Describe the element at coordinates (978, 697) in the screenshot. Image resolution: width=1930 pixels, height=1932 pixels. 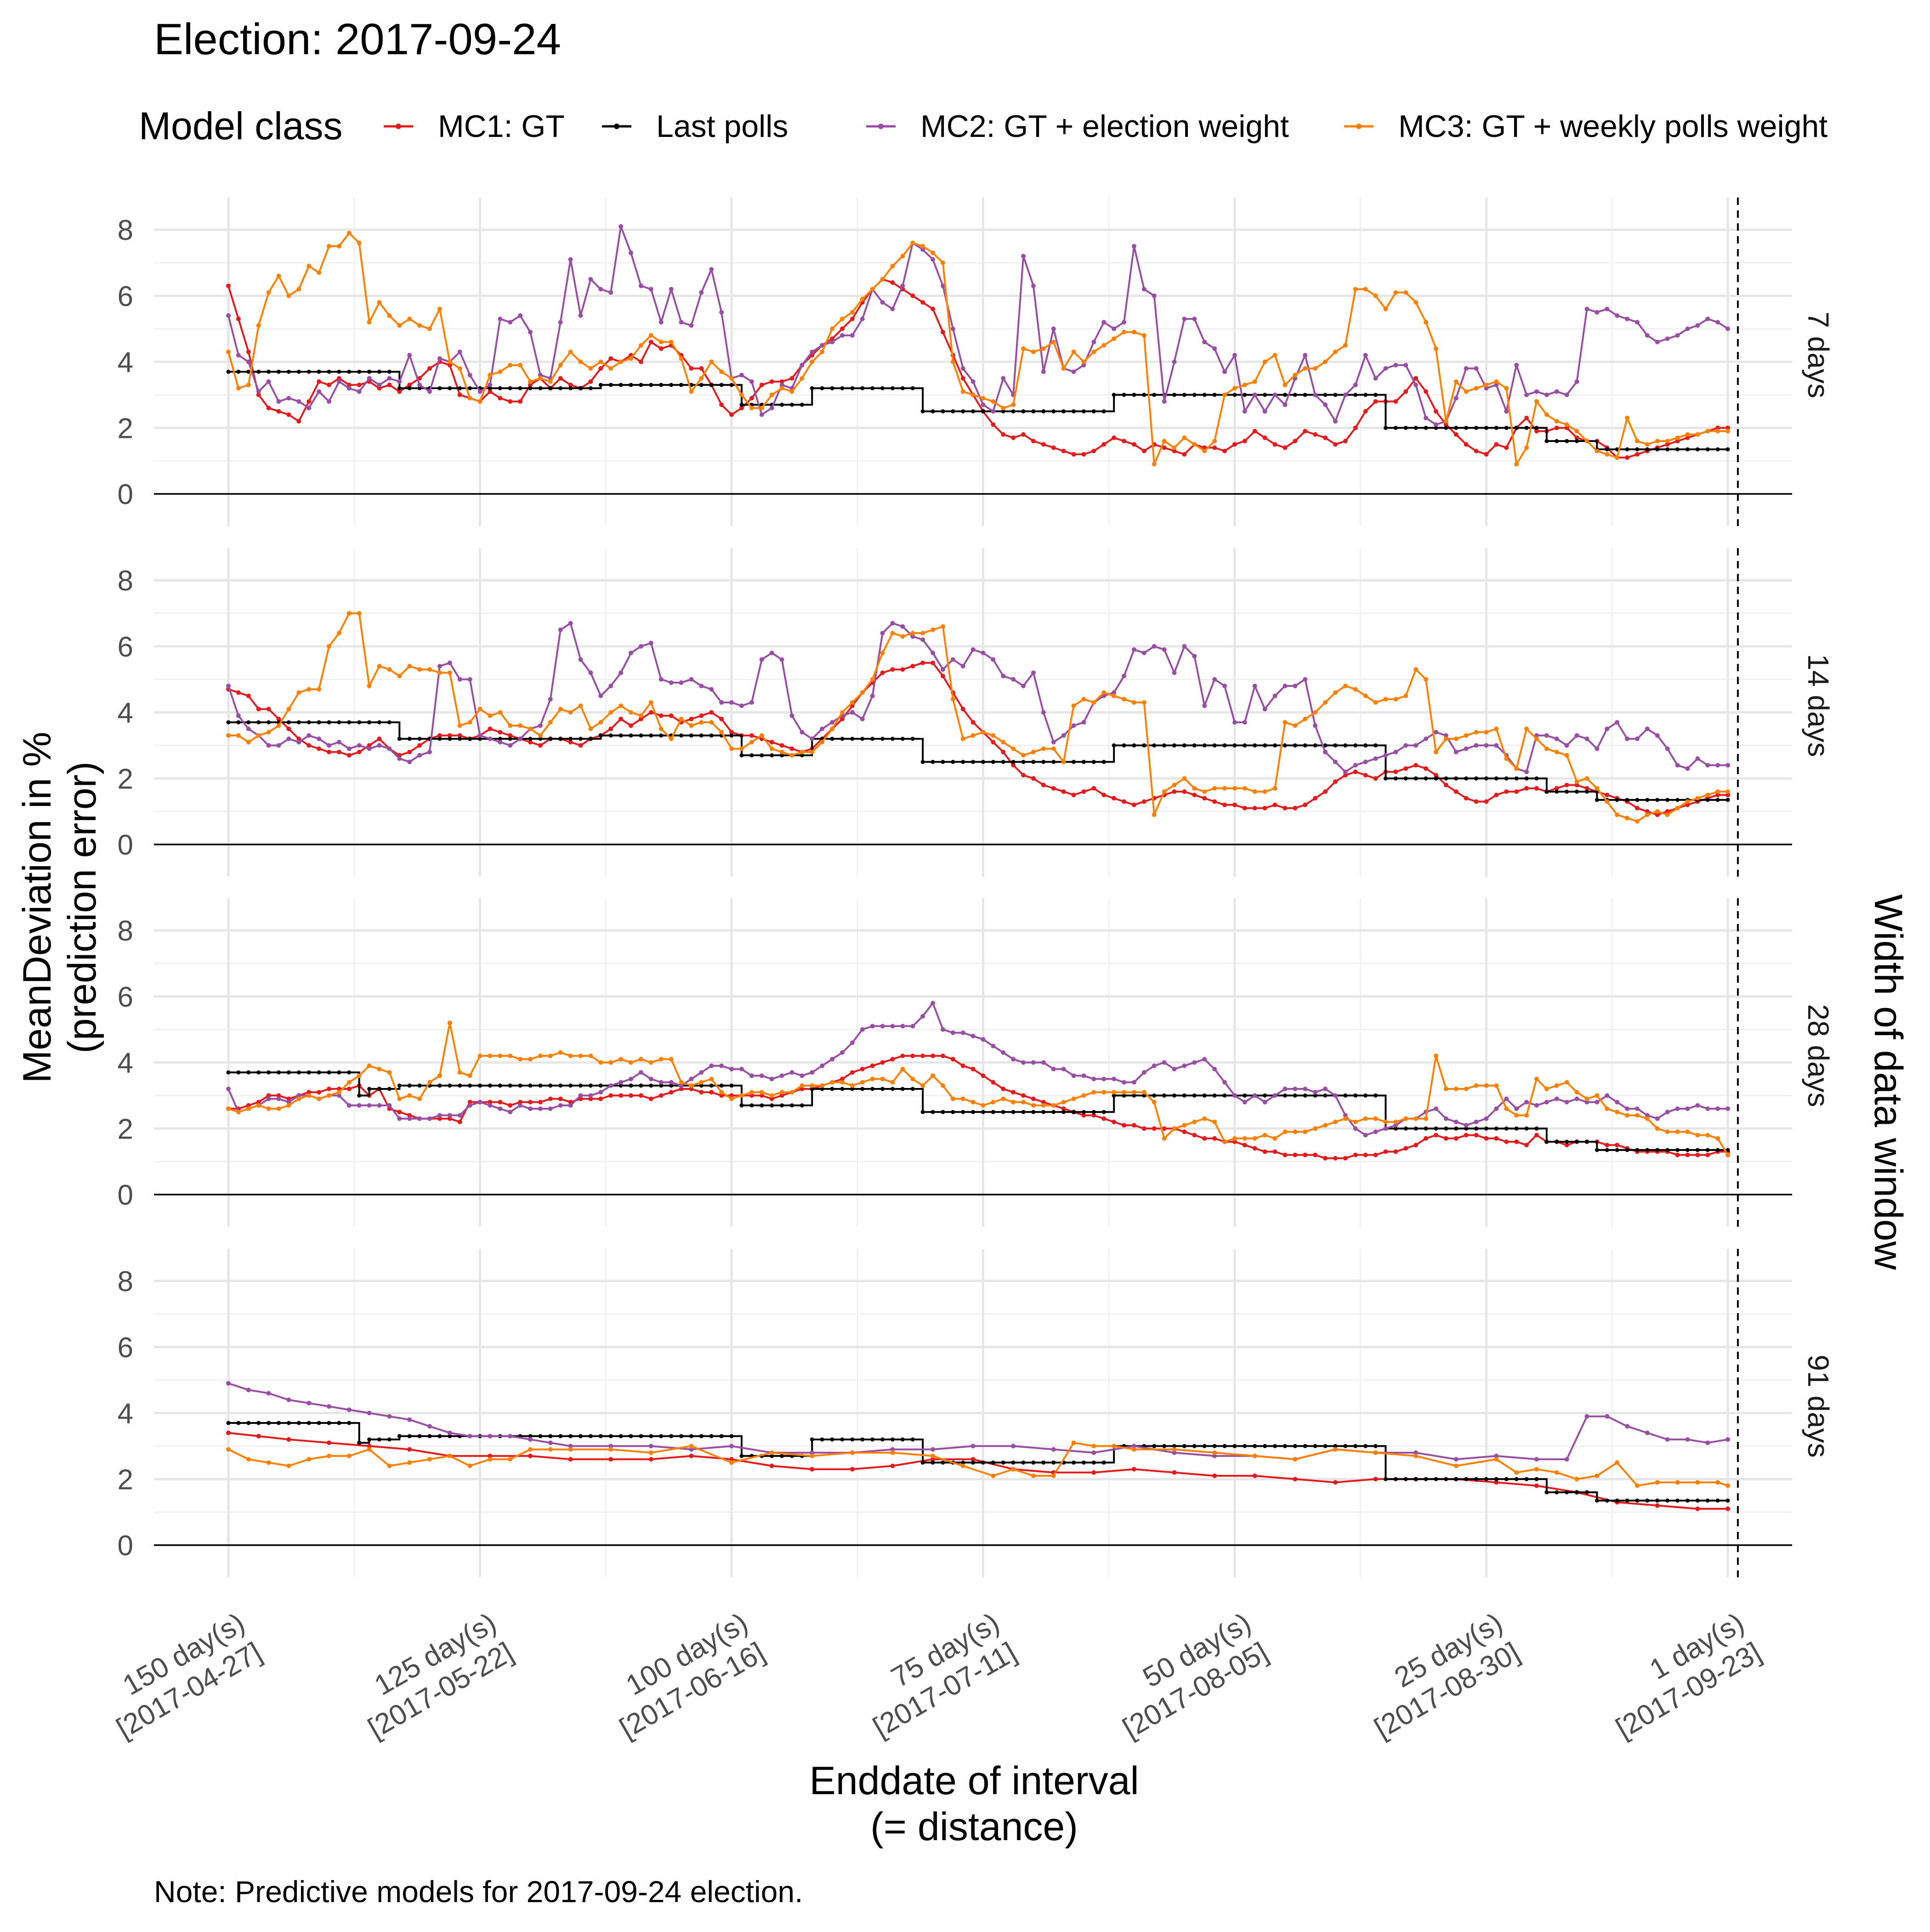
I see `series-mc2-gt-election-weight` at that location.